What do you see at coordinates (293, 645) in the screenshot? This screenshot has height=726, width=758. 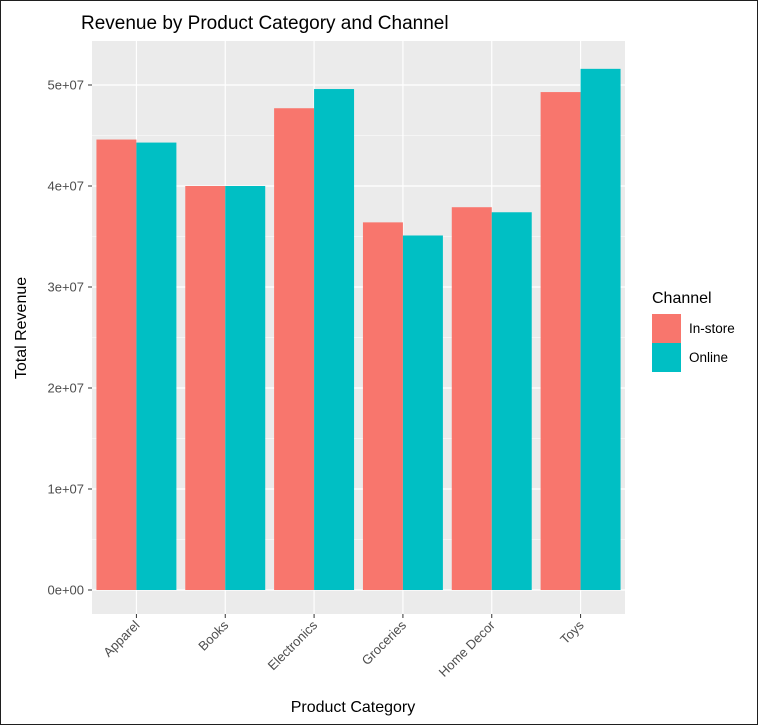 I see `x-tick-label: Electronics` at bounding box center [293, 645].